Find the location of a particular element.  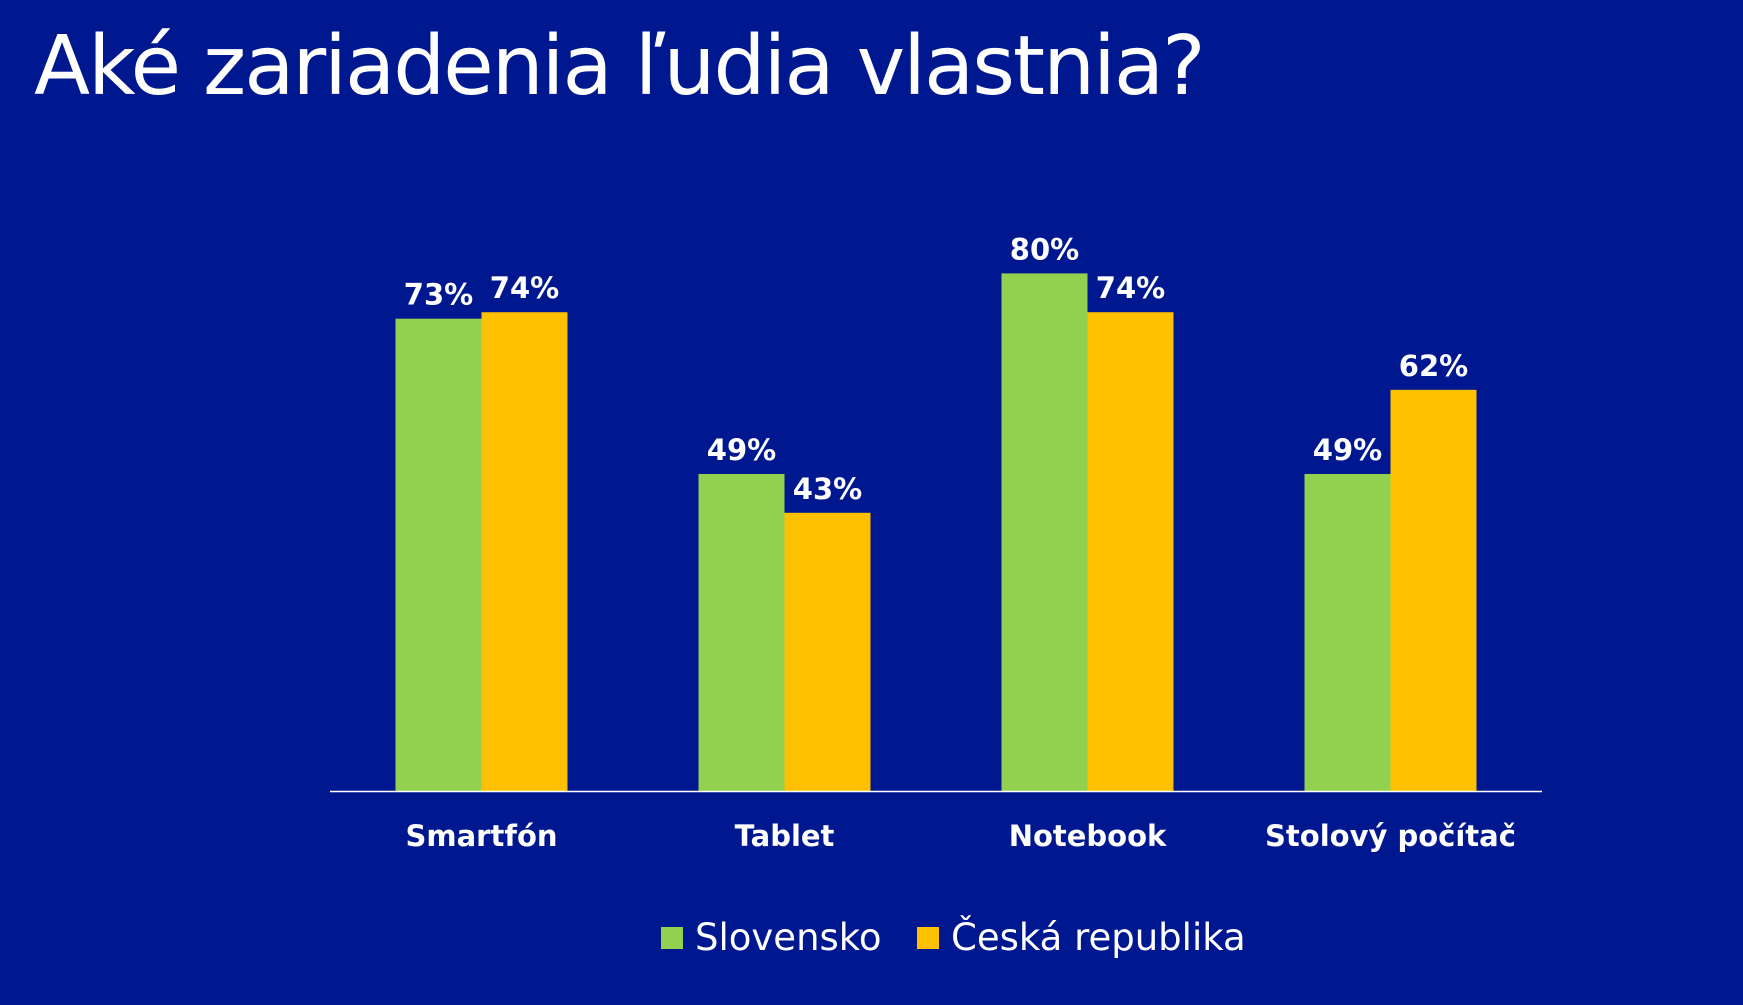

legend-label-ceska-republika: Česká republika is located at coordinates (1098, 937).